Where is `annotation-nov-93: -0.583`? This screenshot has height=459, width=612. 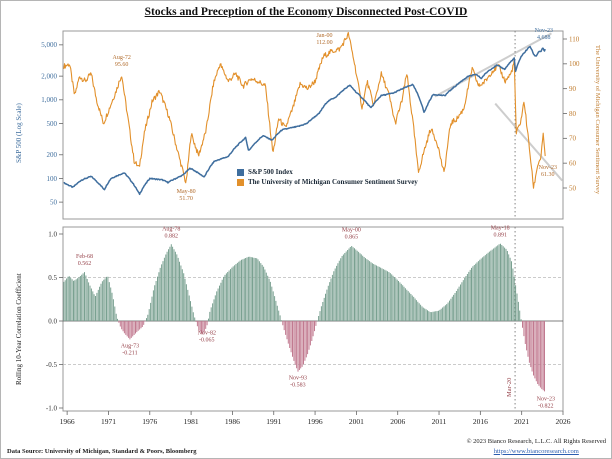 annotation-nov-93: -0.583 is located at coordinates (298, 386).